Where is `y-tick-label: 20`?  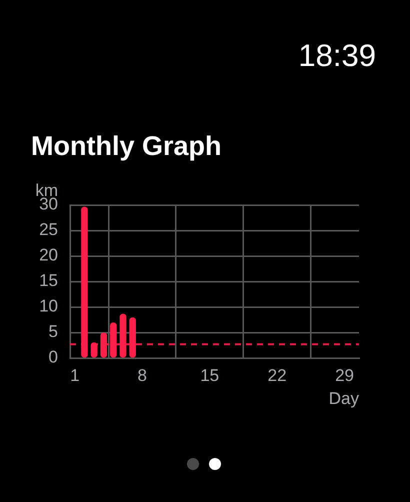
y-tick-label: 20 is located at coordinates (48, 255).